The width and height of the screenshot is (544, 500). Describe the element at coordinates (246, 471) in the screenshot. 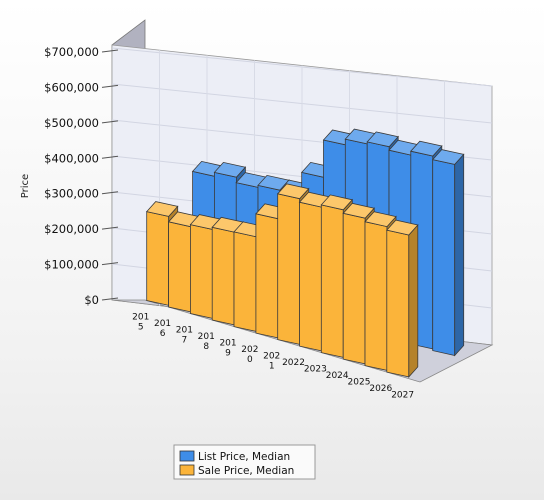

I see `legend-label: Sale Price, Median` at that location.